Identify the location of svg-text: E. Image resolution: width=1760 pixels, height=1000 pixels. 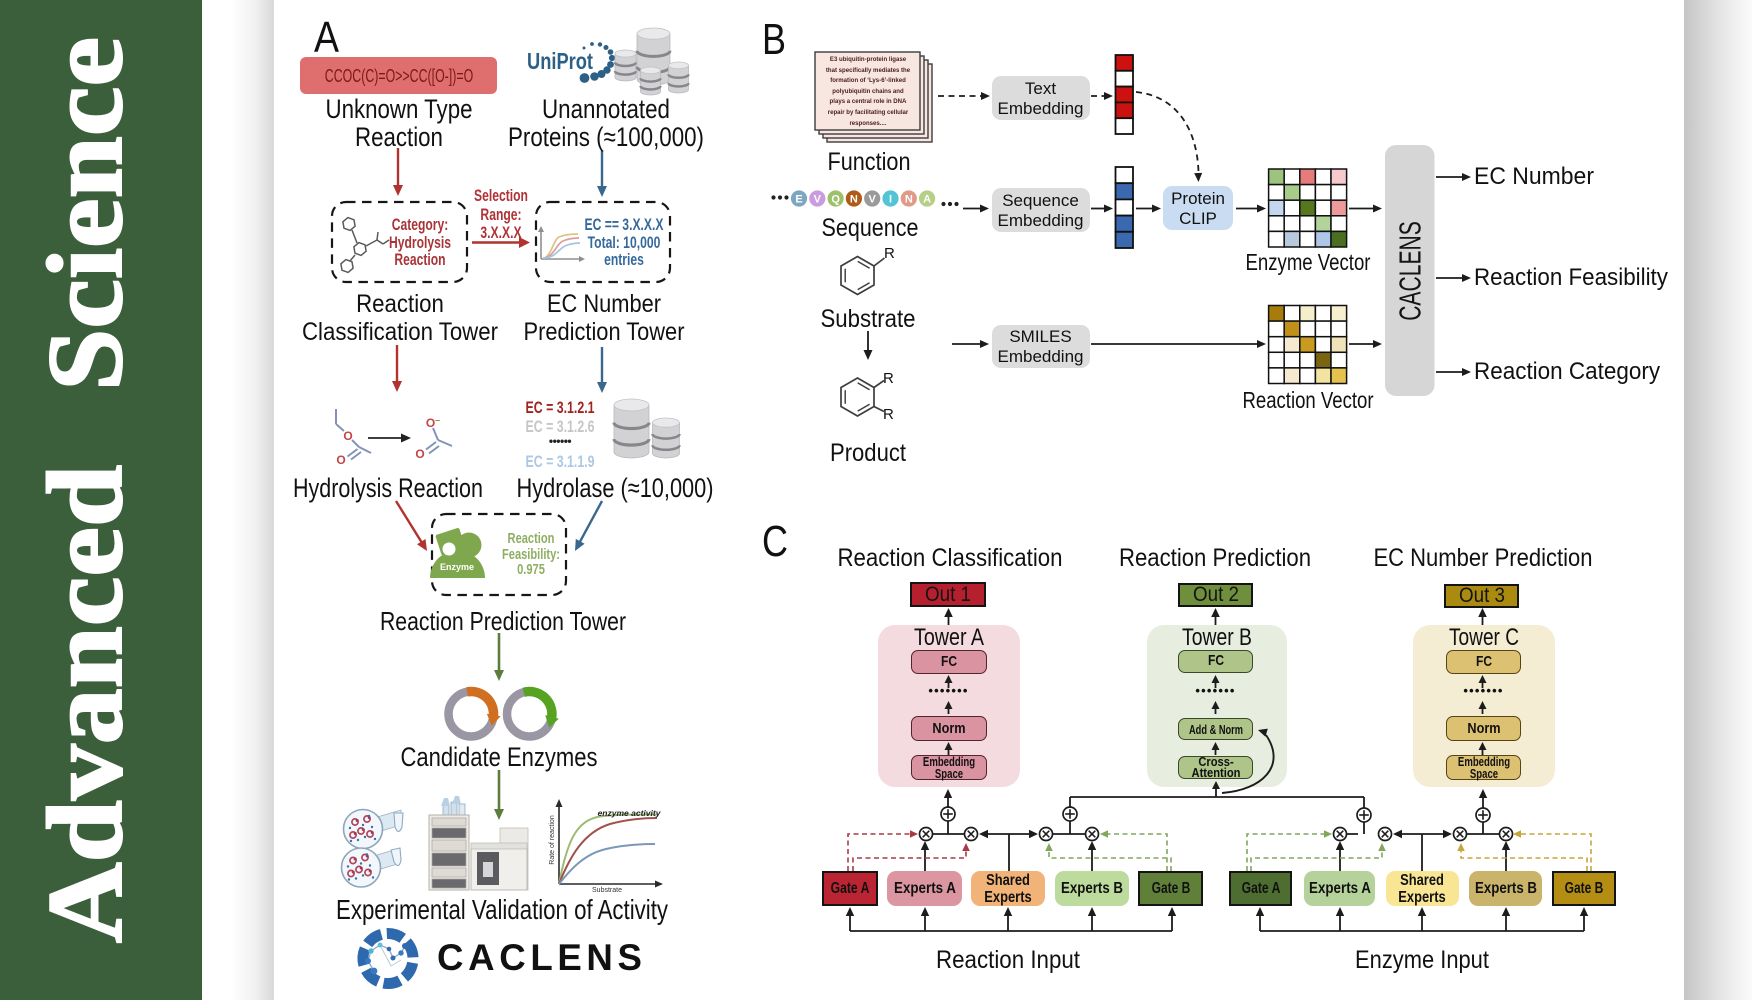
(798, 200).